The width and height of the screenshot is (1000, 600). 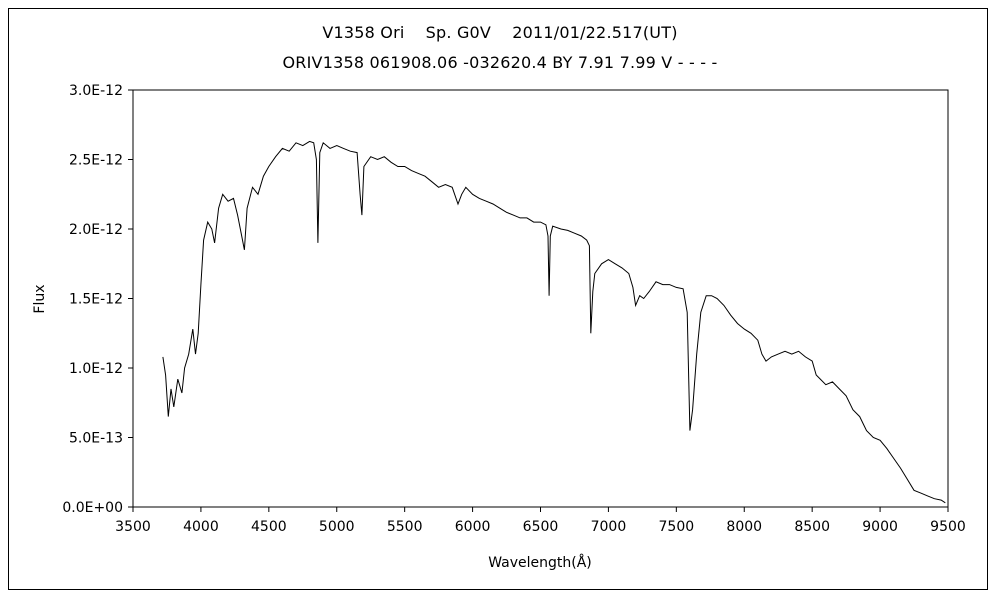 What do you see at coordinates (269, 527) in the screenshot?
I see `x-tick-label: 4500` at bounding box center [269, 527].